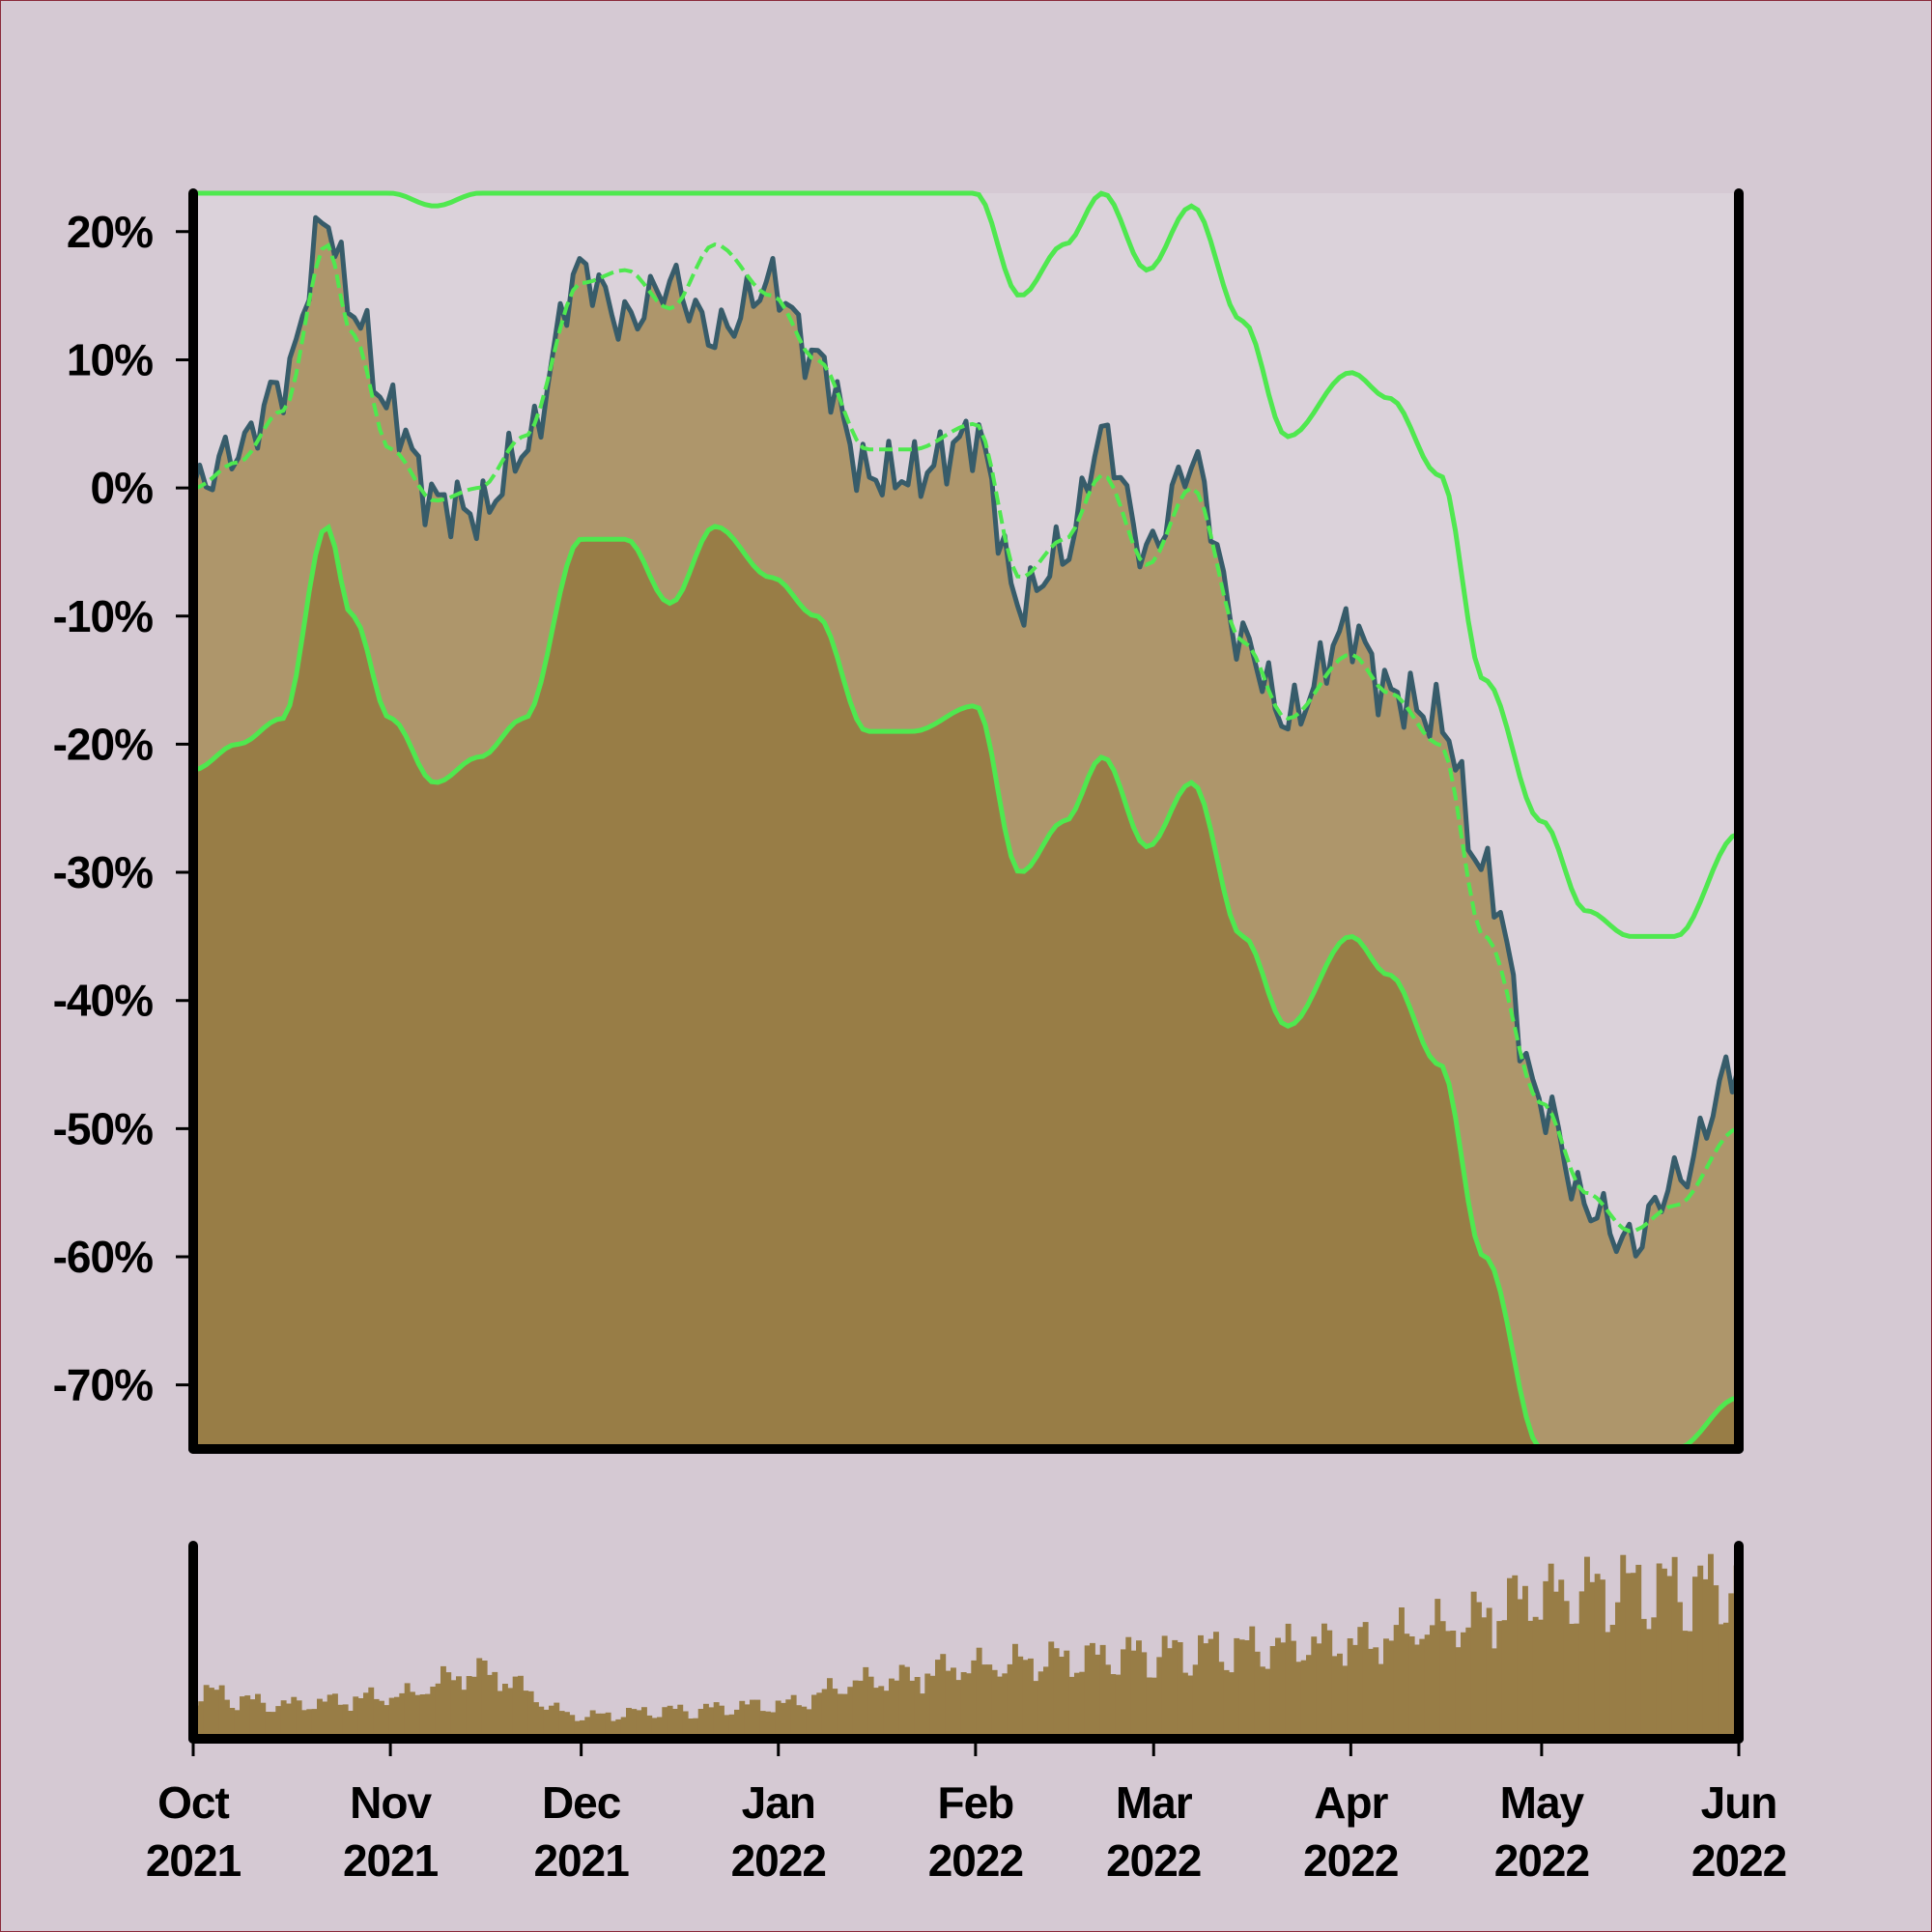 This screenshot has width=1932, height=1932. I want to click on x-tick-label-month: Apr, so click(1351, 1802).